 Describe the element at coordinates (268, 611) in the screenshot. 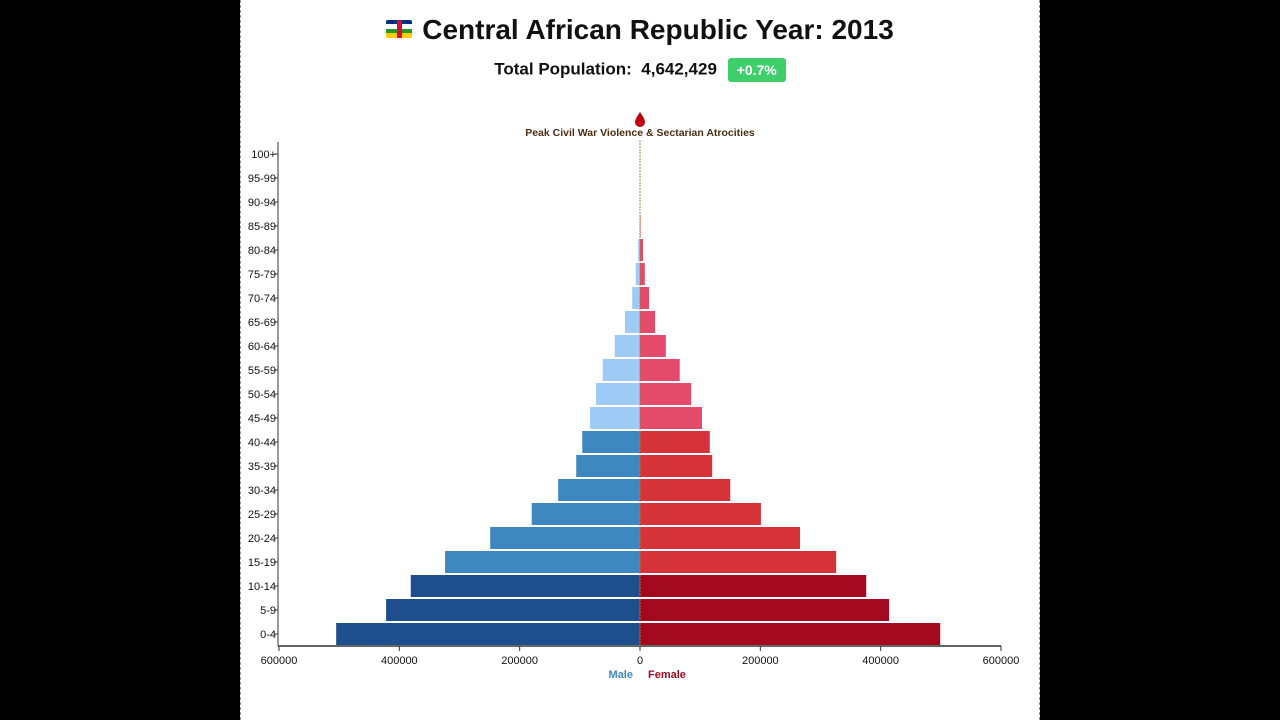

I see `y-tick-label: 5-9` at that location.